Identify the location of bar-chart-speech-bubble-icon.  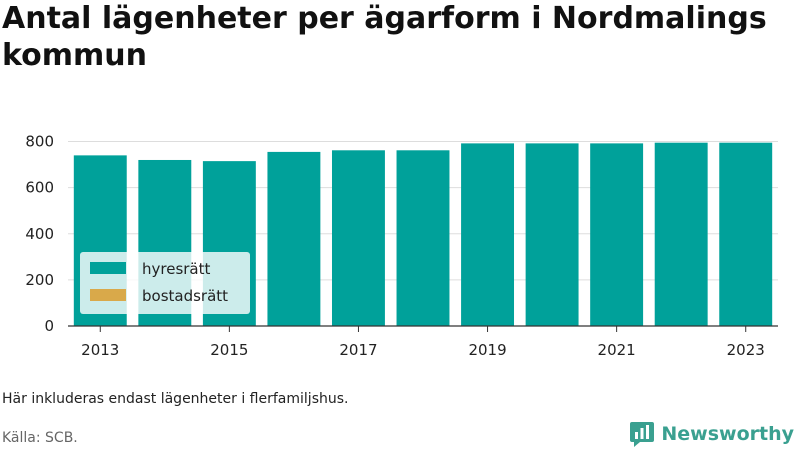
(642, 434).